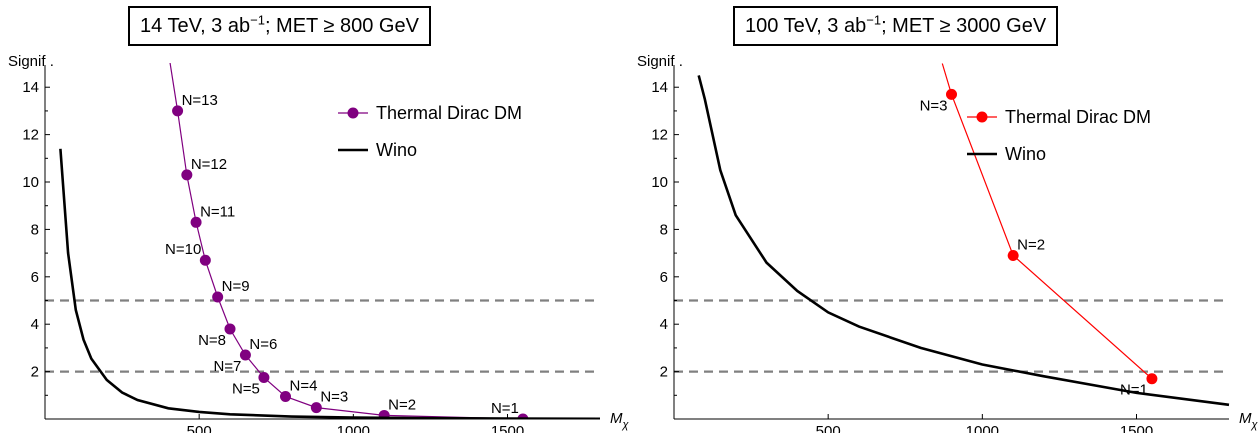 The width and height of the screenshot is (1258, 433). I want to click on point-label: N=6, so click(263, 344).